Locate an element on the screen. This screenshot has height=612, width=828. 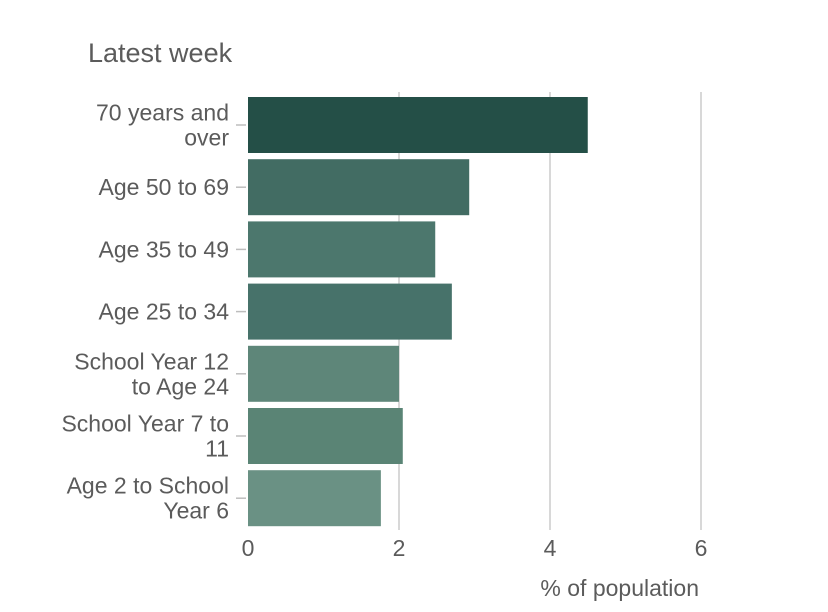
category-label: Year 6 is located at coordinates (196, 511).